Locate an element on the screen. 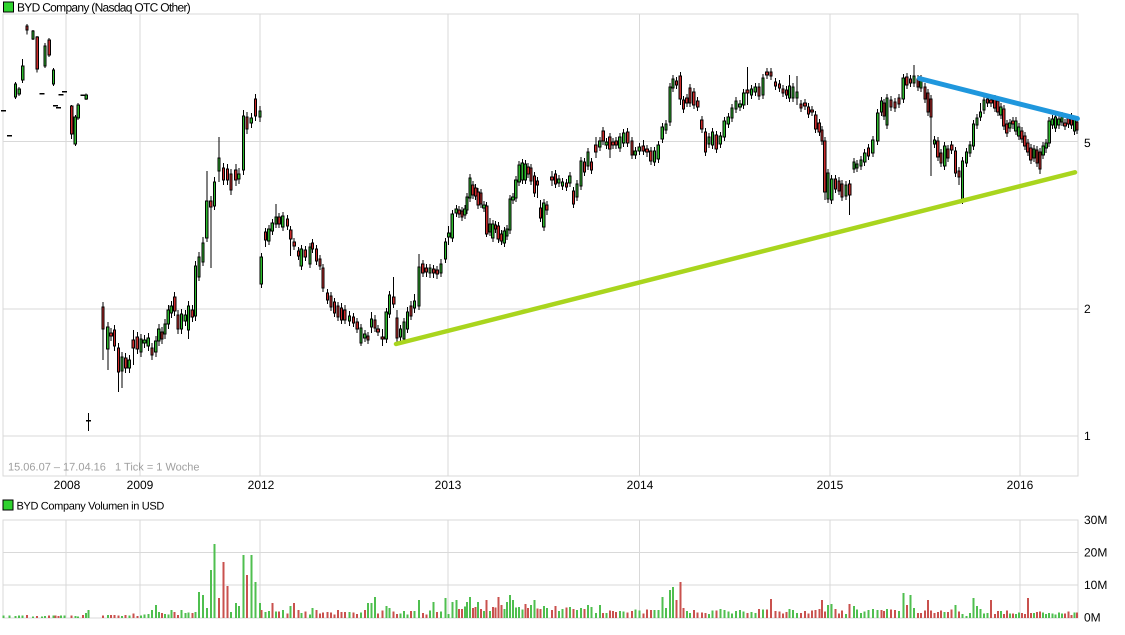 The width and height of the screenshot is (1125, 635). svg-text: 2 is located at coordinates (1087, 309).